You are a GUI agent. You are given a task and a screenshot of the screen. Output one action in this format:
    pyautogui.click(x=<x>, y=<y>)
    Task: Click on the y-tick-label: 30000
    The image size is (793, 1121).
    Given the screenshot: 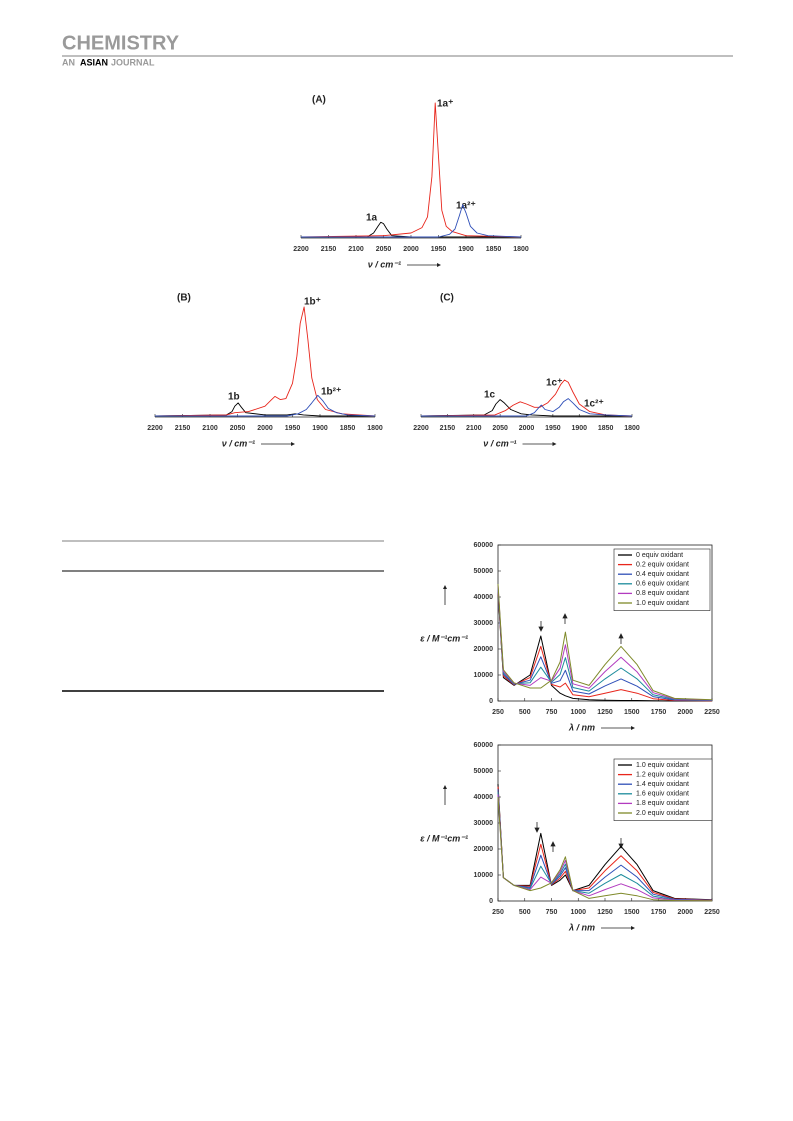 What is the action you would take?
    pyautogui.click(x=484, y=623)
    